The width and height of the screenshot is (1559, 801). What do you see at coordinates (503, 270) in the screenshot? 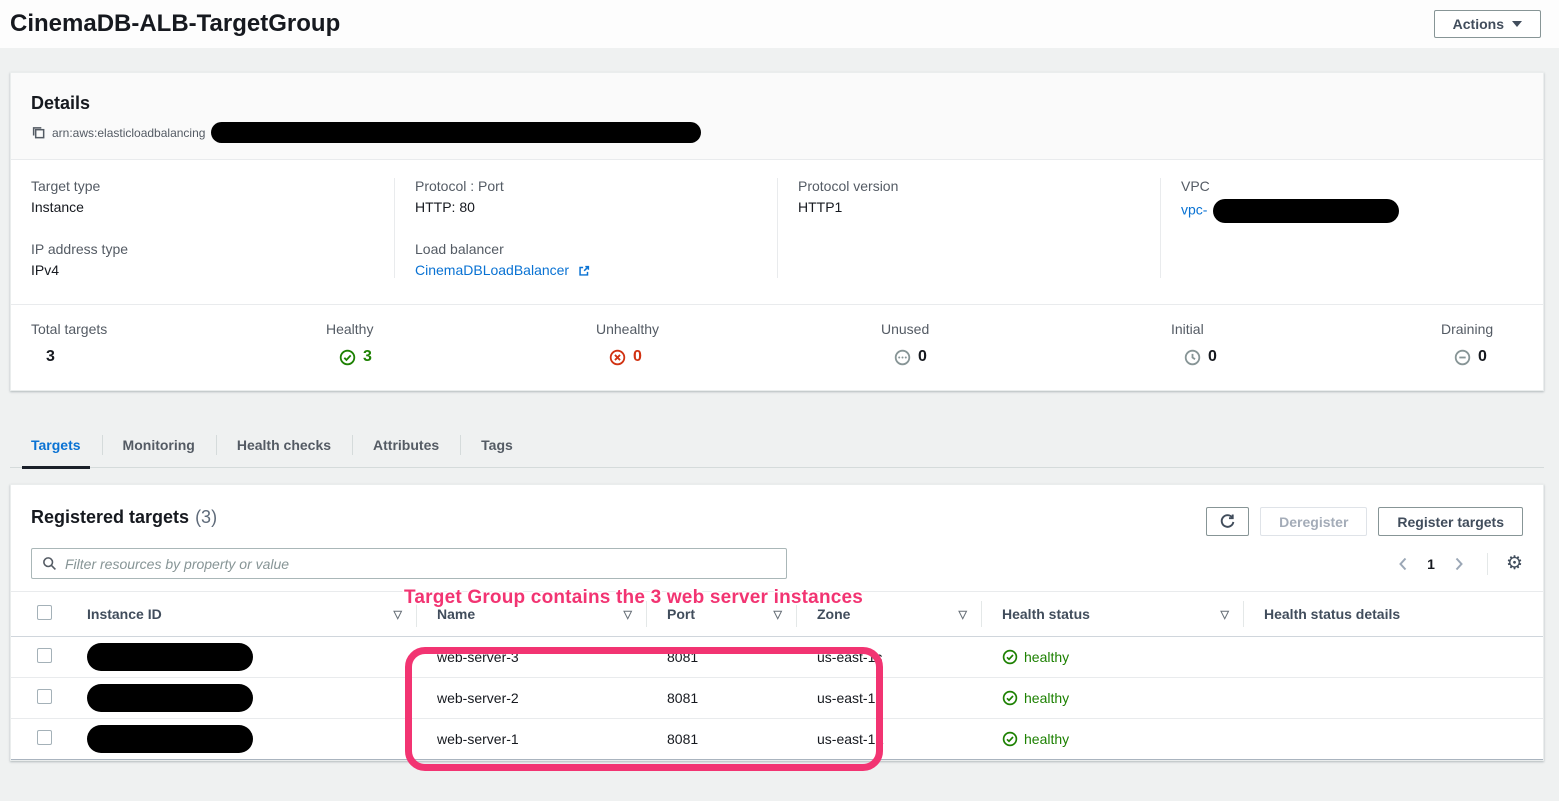
I see `load-balancer-link: CinemaDBLoadBalancer` at bounding box center [503, 270].